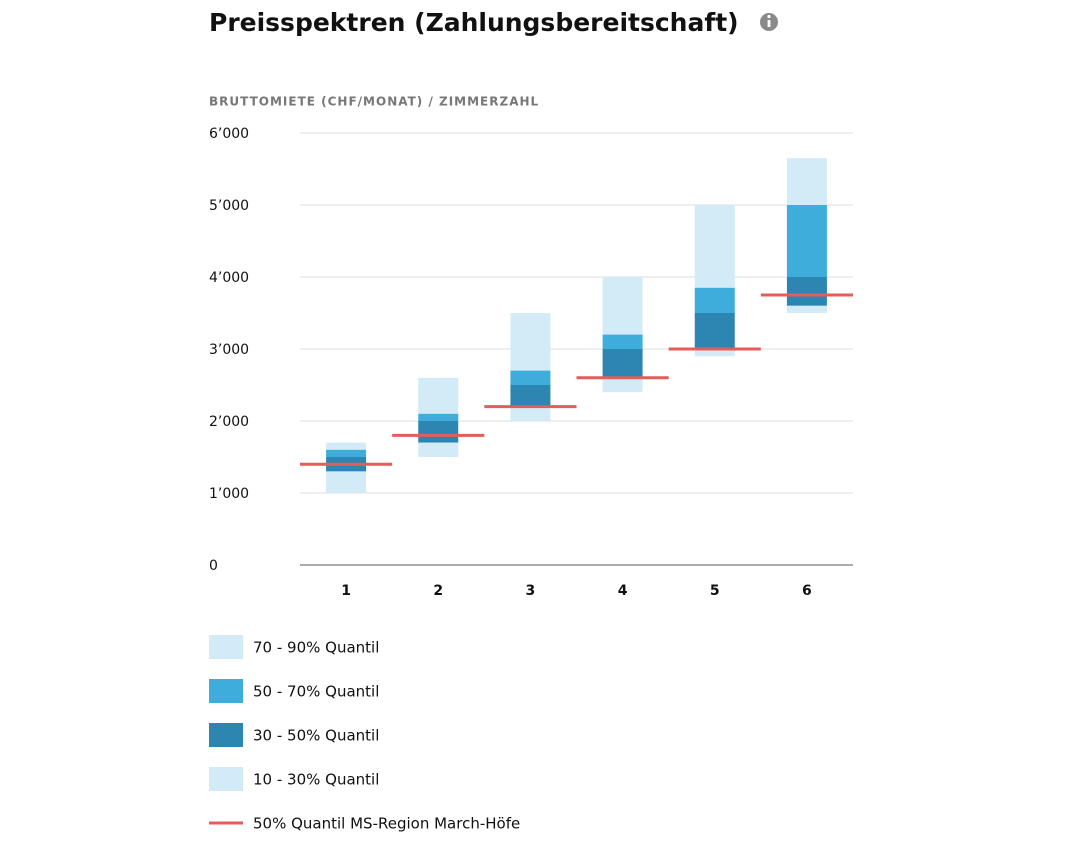 Image resolution: width=1077 pixels, height=854 pixels. I want to click on x-tick-label: 2, so click(438, 591).